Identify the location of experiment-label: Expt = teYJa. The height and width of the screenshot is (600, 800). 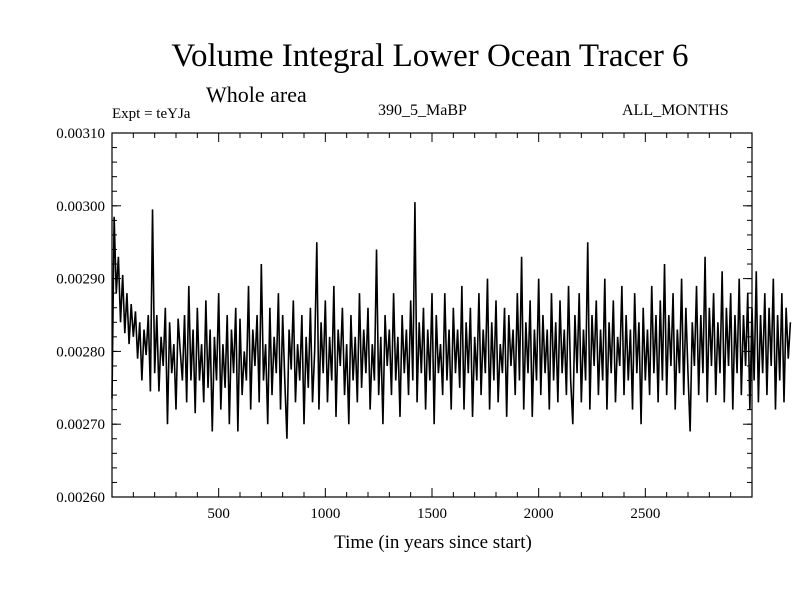
(151, 114).